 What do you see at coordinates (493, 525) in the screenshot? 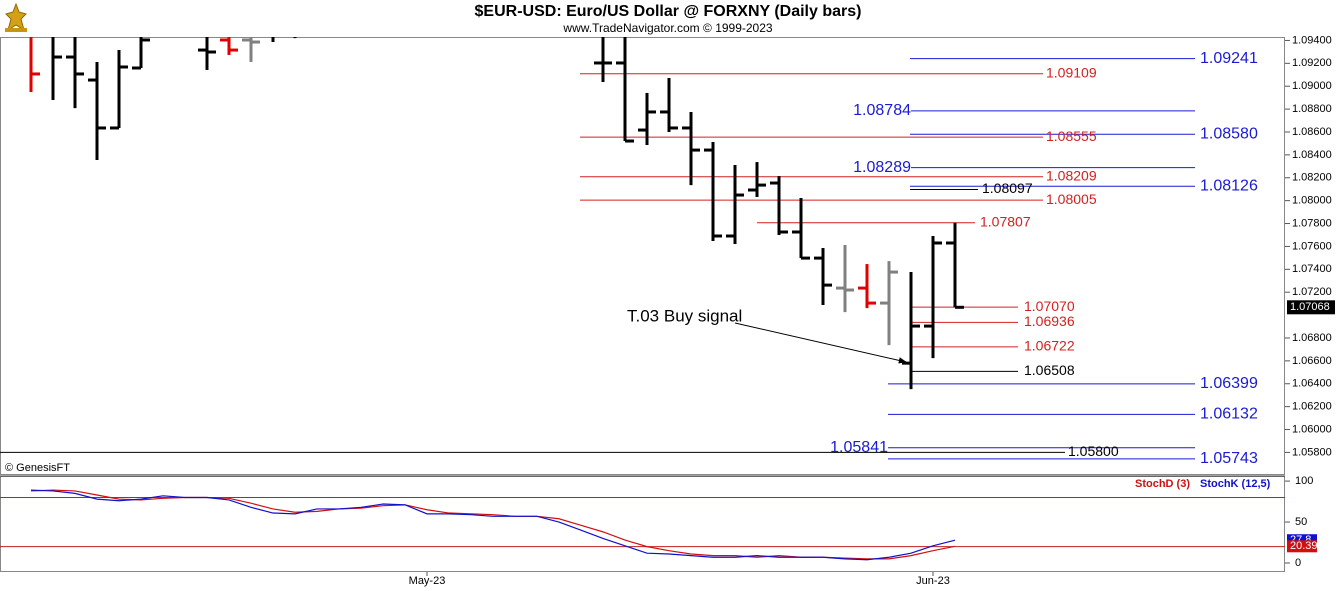
I see `stoch-line` at bounding box center [493, 525].